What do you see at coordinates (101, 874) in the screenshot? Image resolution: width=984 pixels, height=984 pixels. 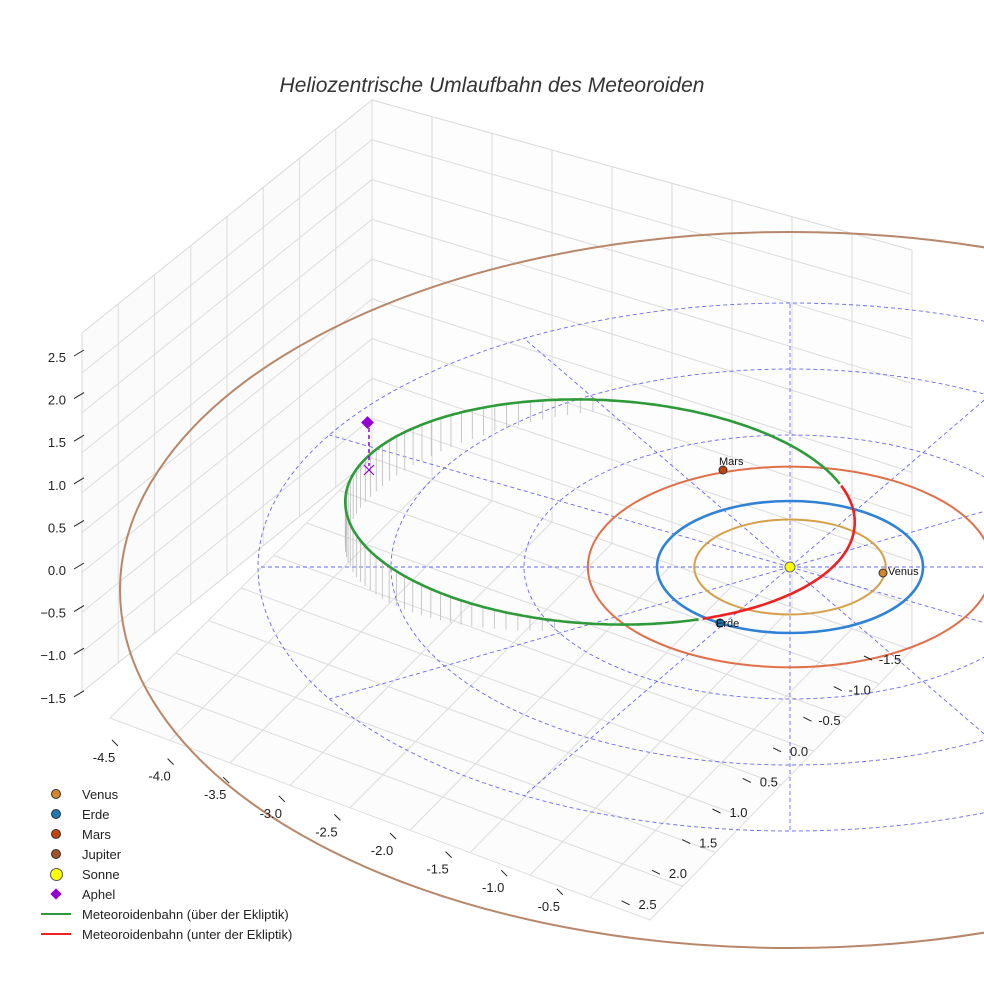 I see `legend-label: Sonne` at bounding box center [101, 874].